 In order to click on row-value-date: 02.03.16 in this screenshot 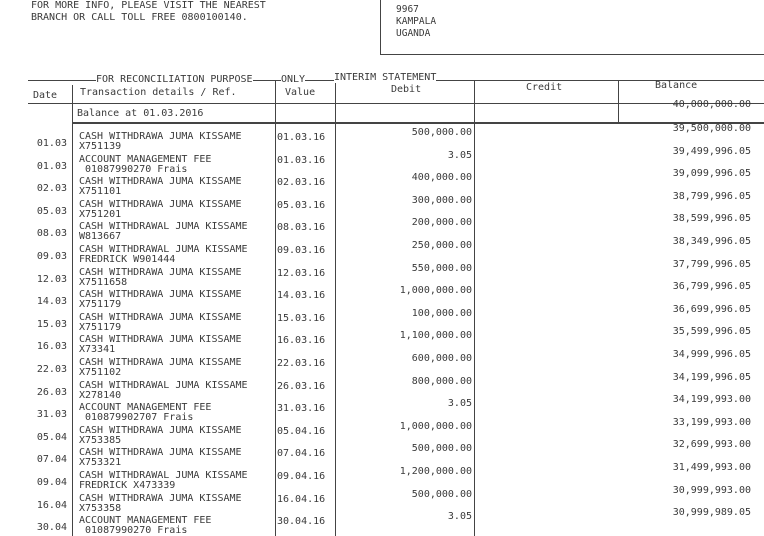, I will do `click(301, 183)`.